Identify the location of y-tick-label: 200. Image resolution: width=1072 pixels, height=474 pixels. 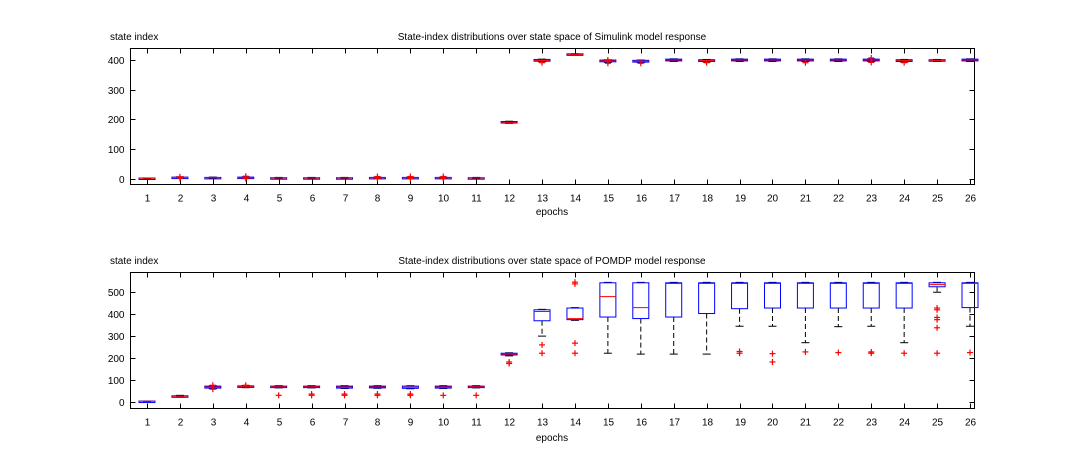
(116, 120).